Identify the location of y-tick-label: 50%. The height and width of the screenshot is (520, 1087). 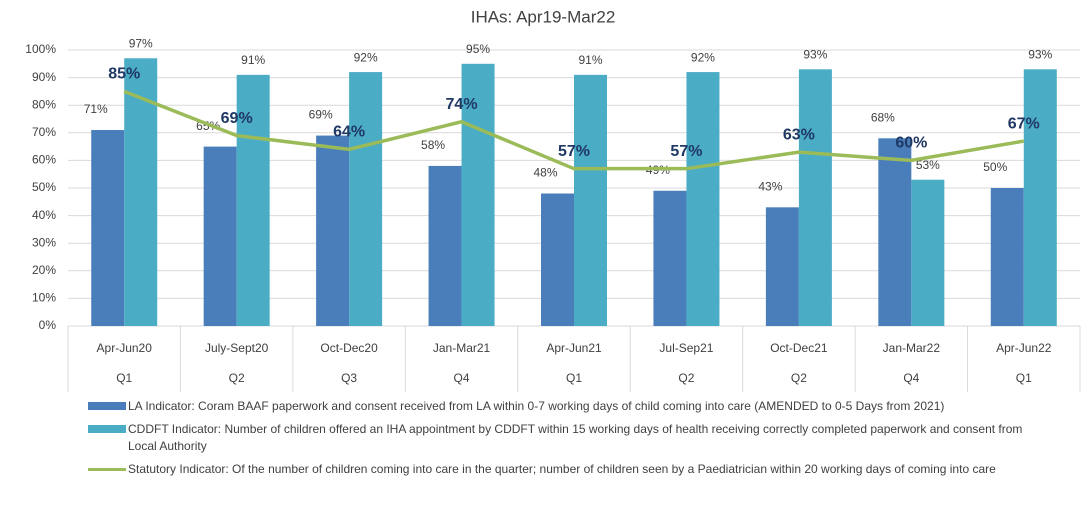
(44, 187).